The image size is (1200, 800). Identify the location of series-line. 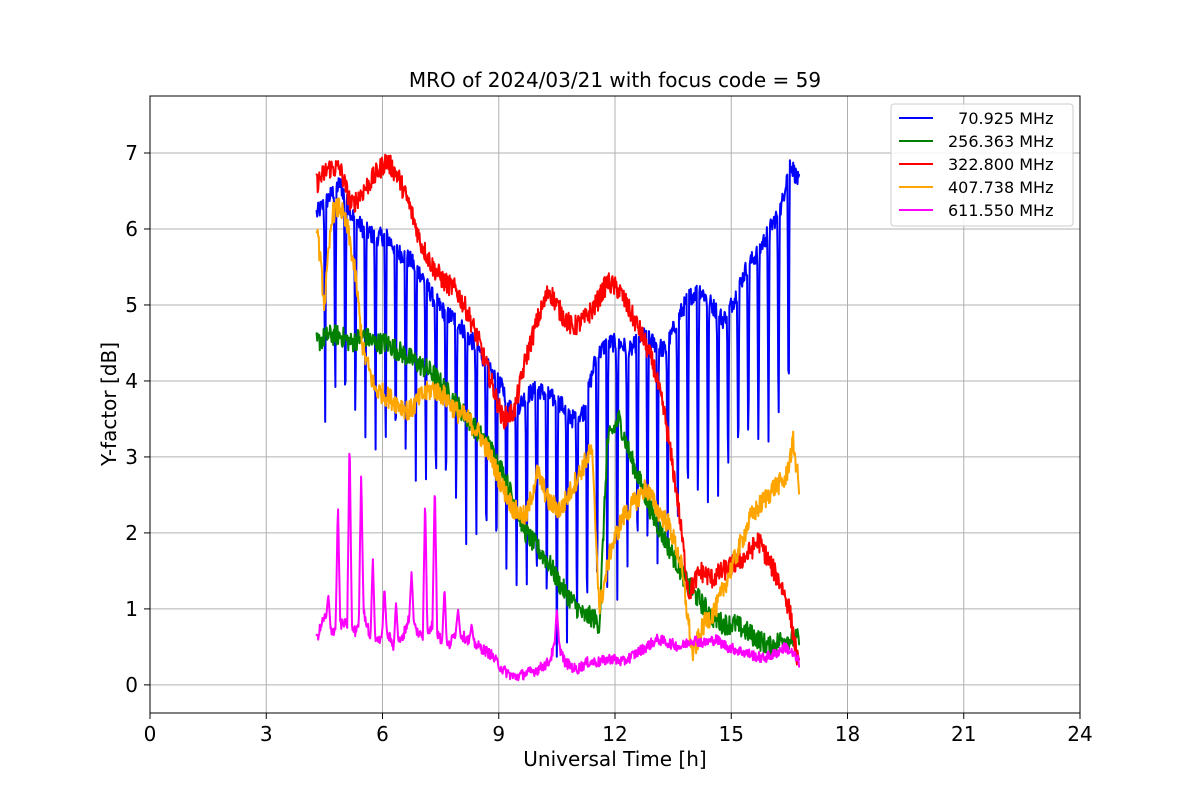
(558, 567).